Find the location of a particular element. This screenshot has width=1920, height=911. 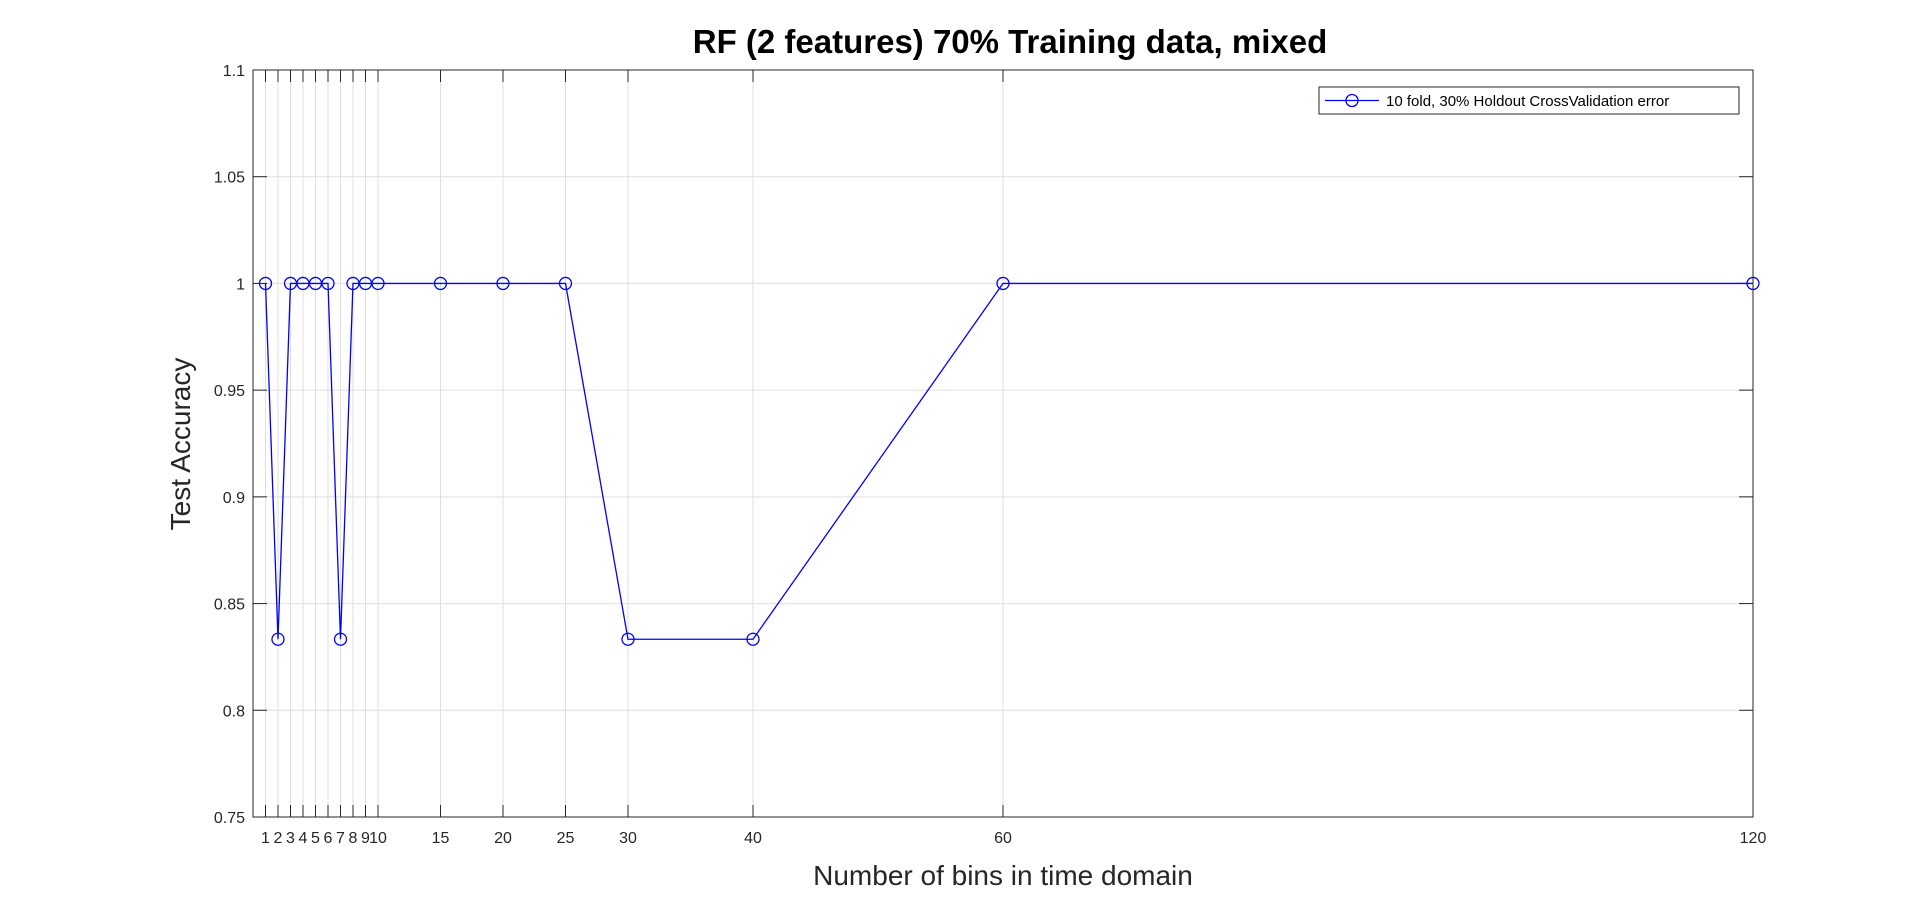

y-axis-label: Test Accuracy is located at coordinates (180, 444).